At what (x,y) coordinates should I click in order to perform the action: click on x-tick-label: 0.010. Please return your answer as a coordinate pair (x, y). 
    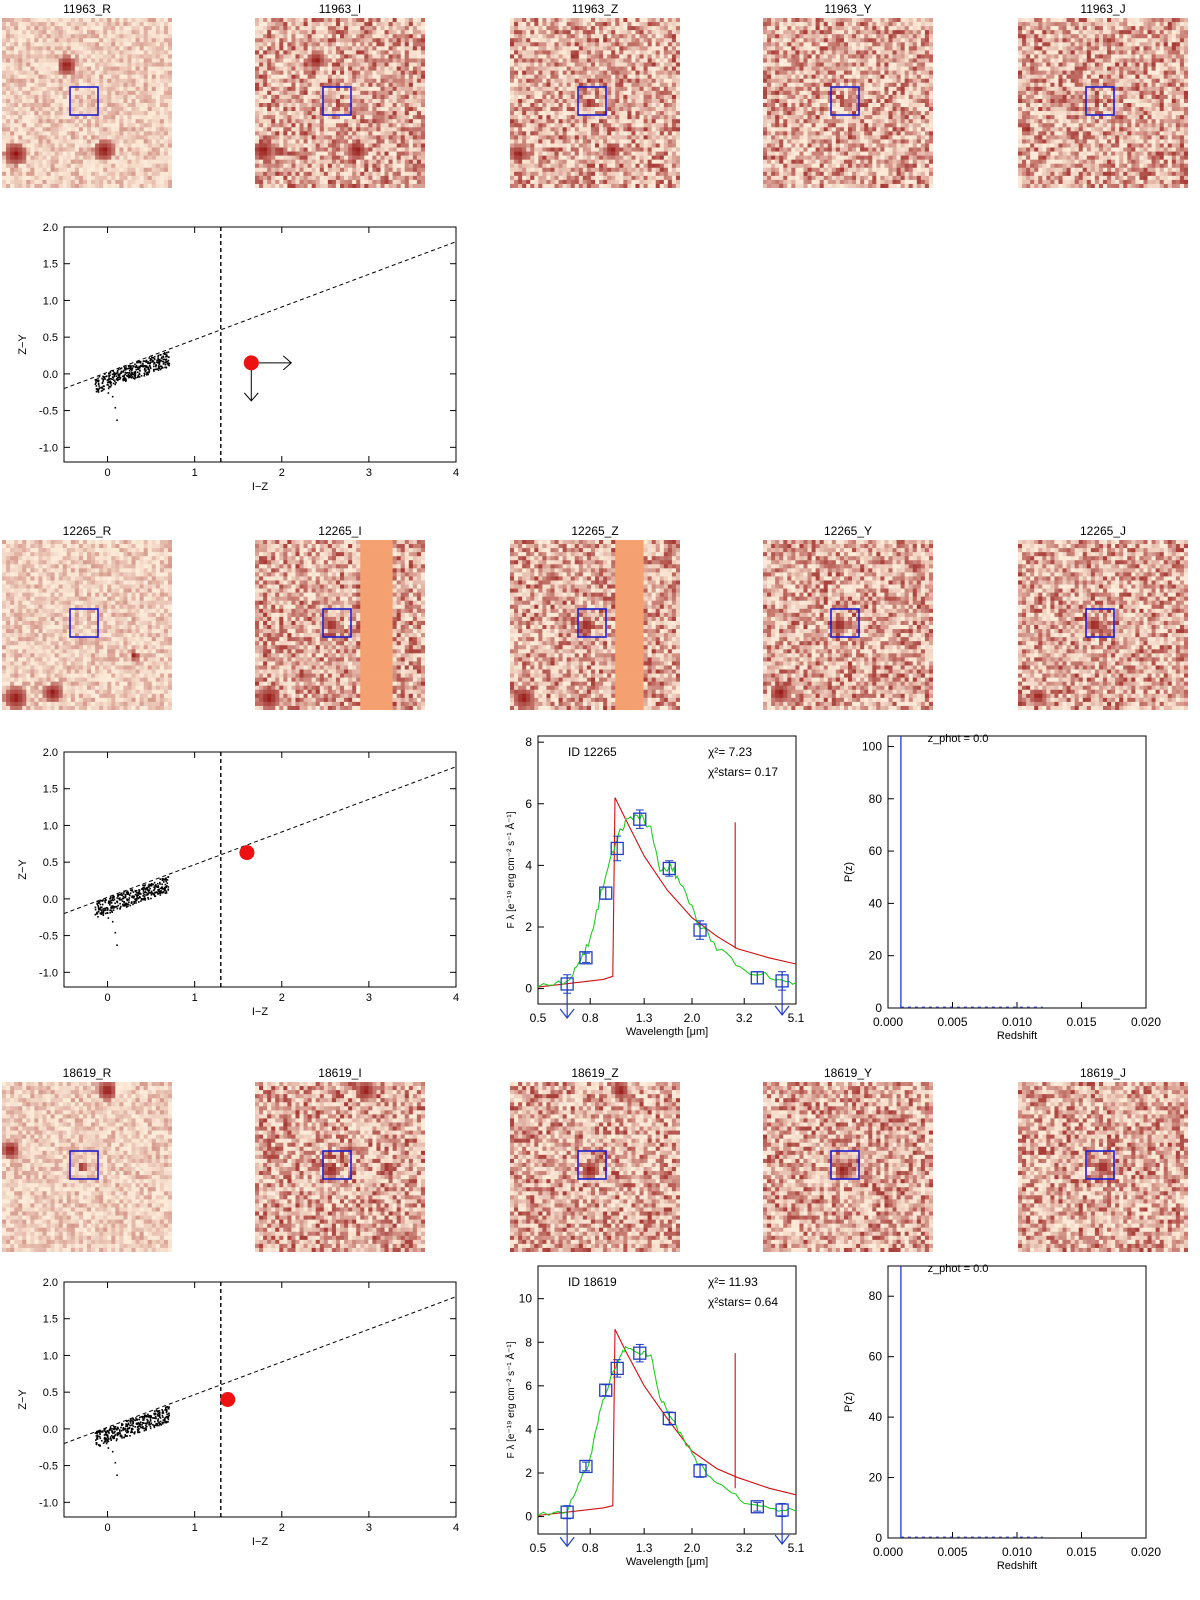
    Looking at the image, I should click on (1017, 1022).